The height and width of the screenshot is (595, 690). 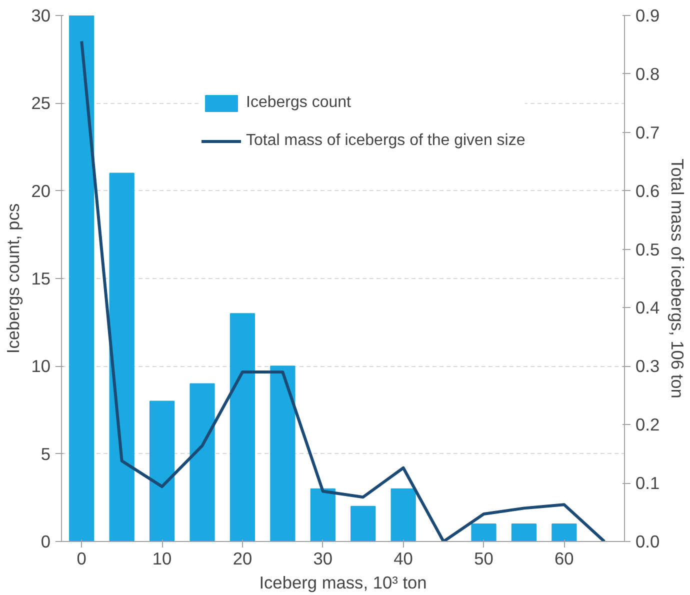 What do you see at coordinates (13, 278) in the screenshot?
I see `y-axis-title: Icebergs count, pcs` at bounding box center [13, 278].